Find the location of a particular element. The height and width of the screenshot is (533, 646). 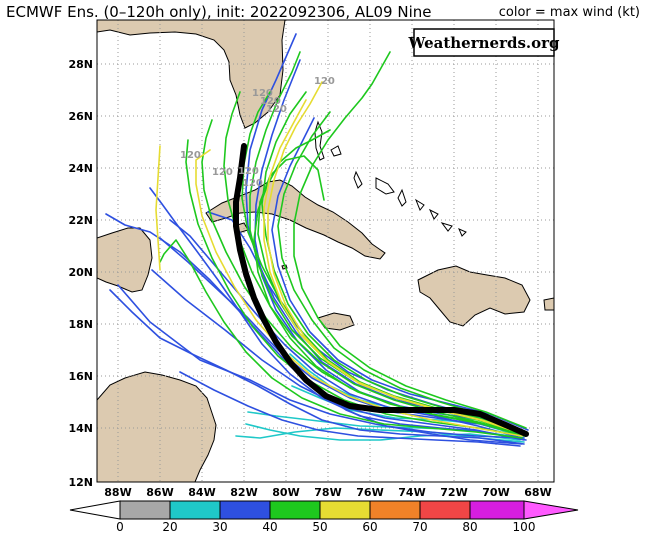

lon-label-80w: 80W is located at coordinates (285, 492).